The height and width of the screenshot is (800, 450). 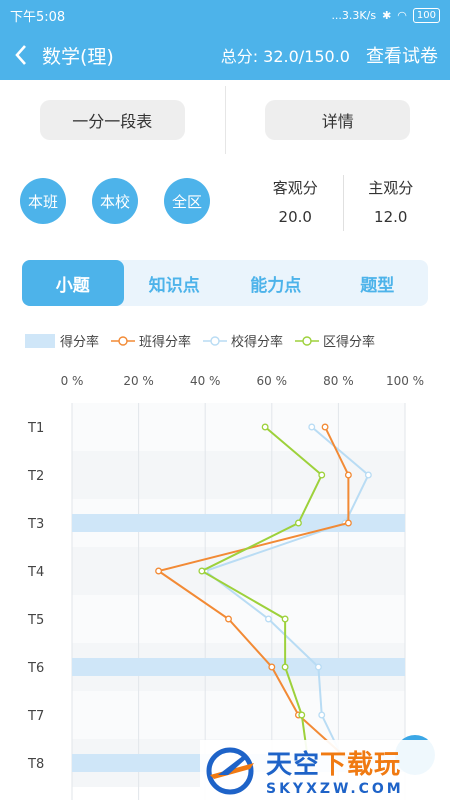 What do you see at coordinates (405, 381) in the screenshot?
I see `x-tick-label: 100 %` at bounding box center [405, 381].